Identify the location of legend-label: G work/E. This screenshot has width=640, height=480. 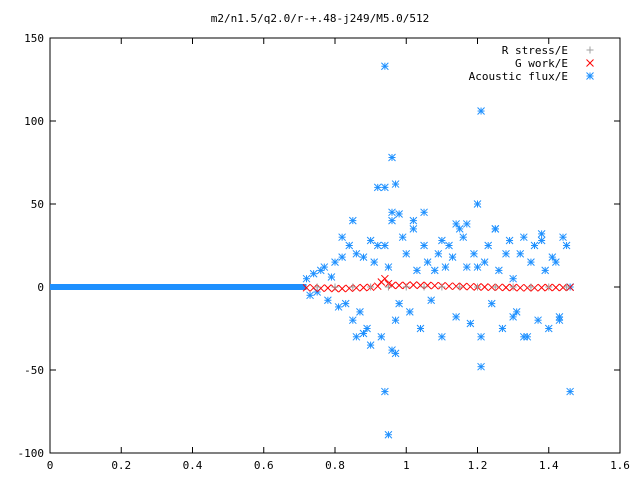
(541, 63).